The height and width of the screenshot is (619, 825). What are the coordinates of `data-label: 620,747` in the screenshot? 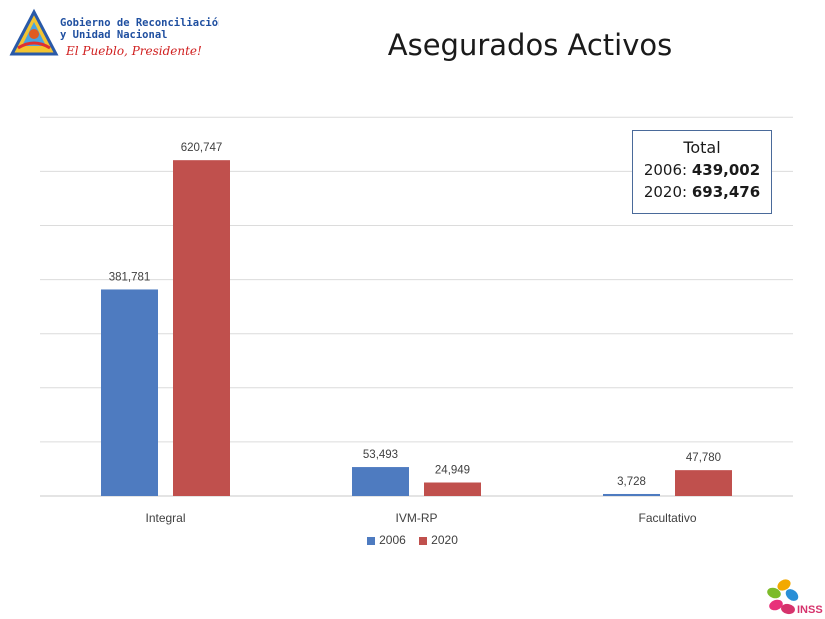 It's located at (202, 148).